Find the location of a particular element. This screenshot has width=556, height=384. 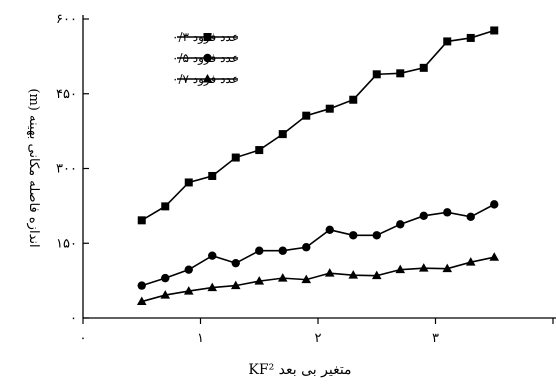

legend-item-square: عدد فرود ۰/۳ is located at coordinates (205, 37).